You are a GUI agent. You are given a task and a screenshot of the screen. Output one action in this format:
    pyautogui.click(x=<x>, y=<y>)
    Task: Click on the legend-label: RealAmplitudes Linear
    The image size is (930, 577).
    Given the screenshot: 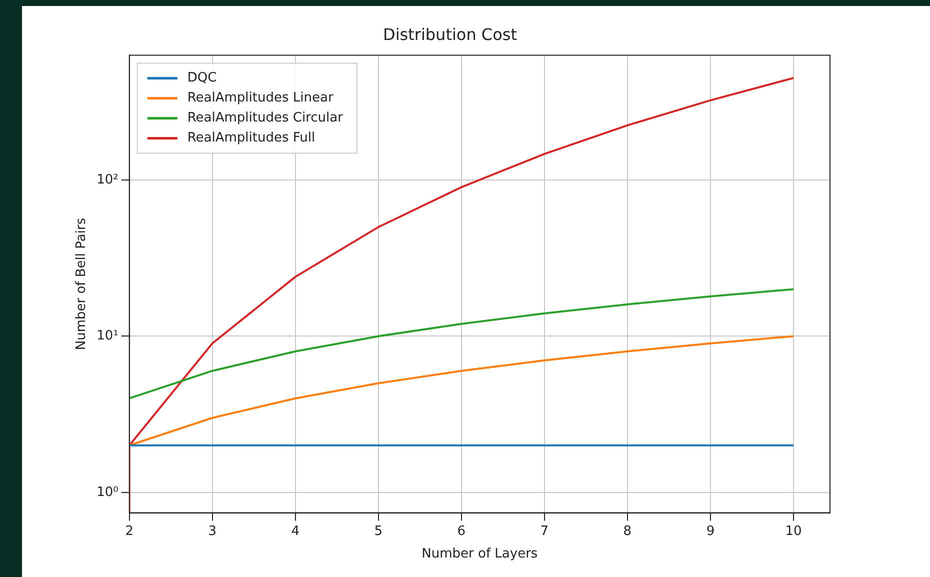 What is the action you would take?
    pyautogui.click(x=260, y=98)
    